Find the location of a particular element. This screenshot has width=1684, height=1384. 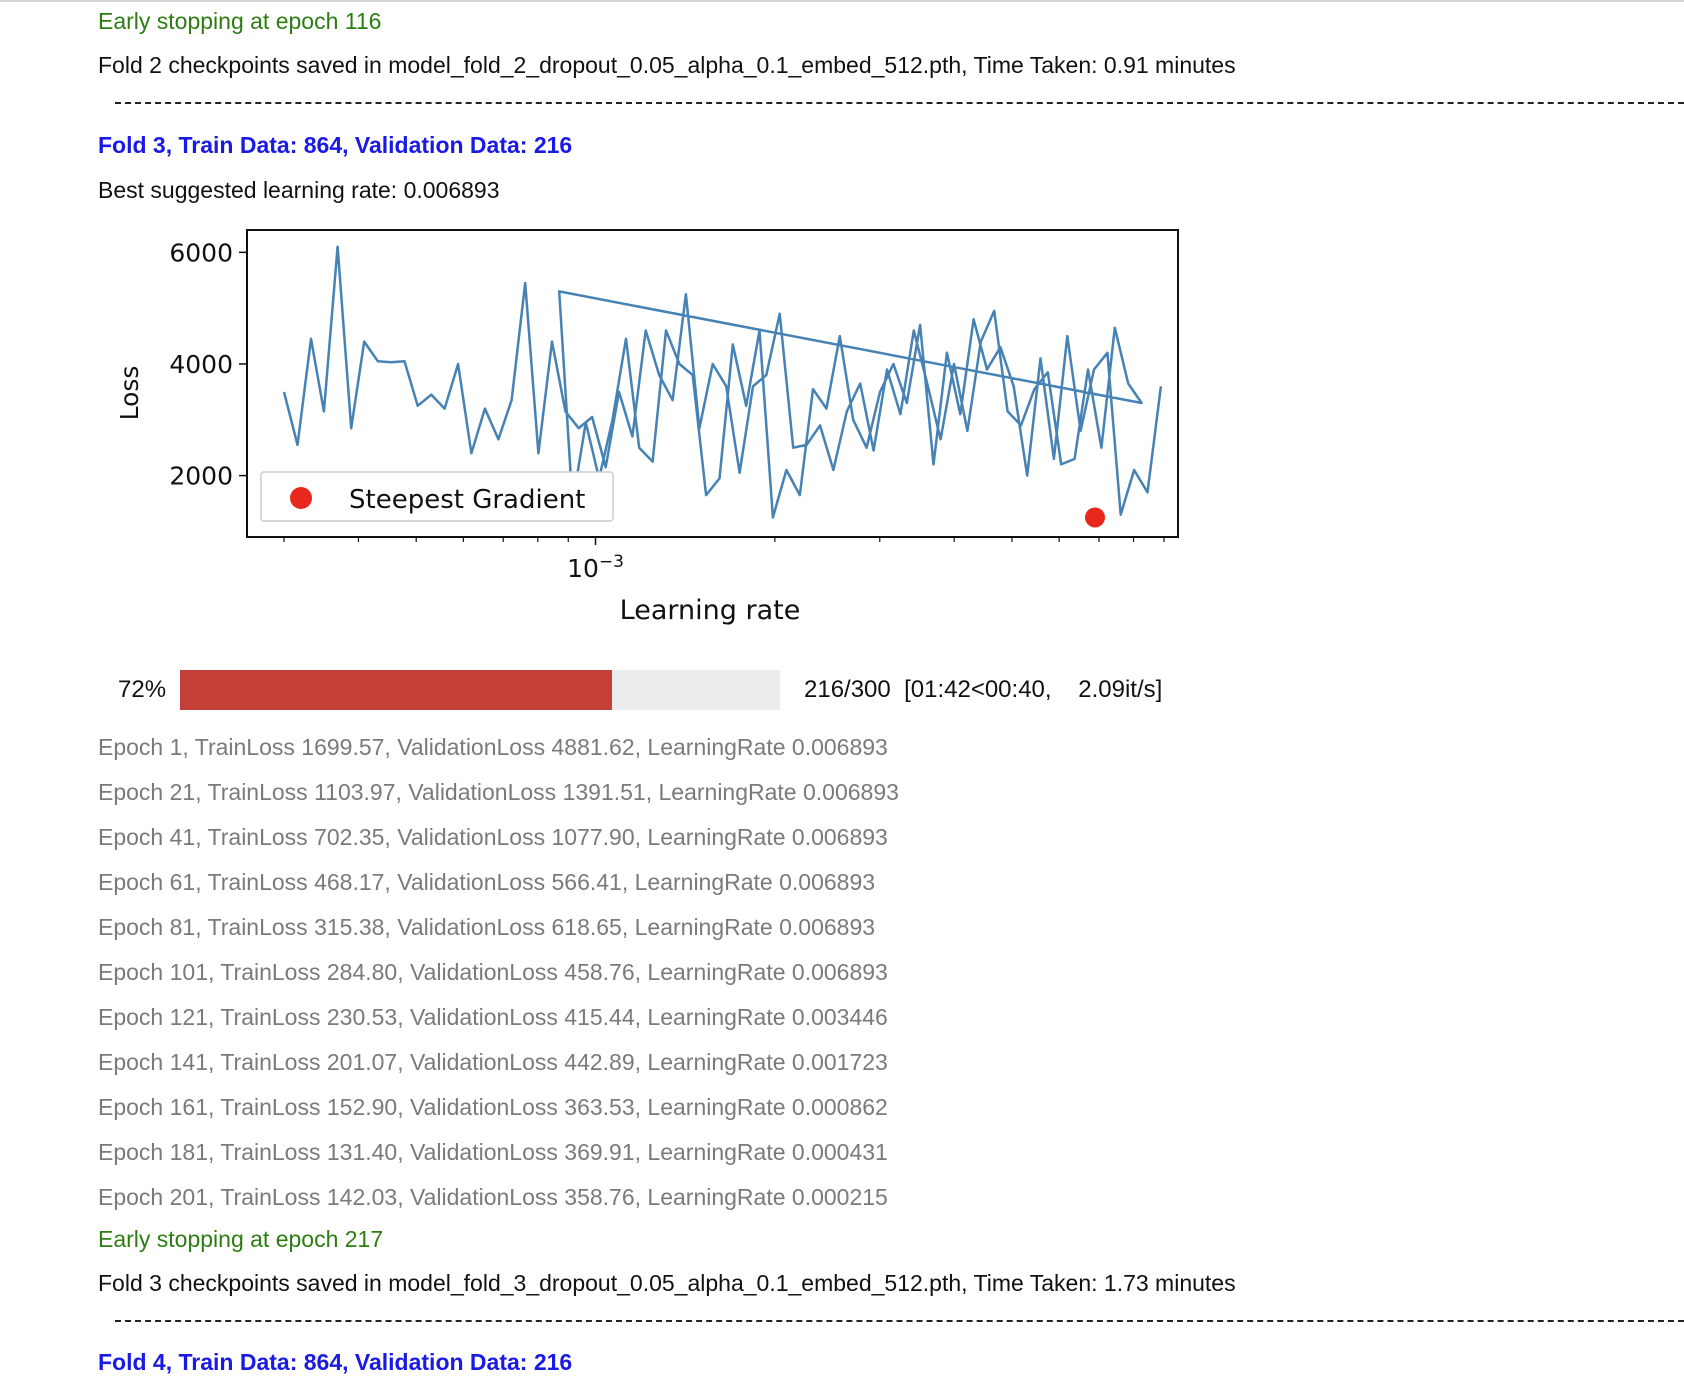

y-axis-label: Loss is located at coordinates (129, 393).